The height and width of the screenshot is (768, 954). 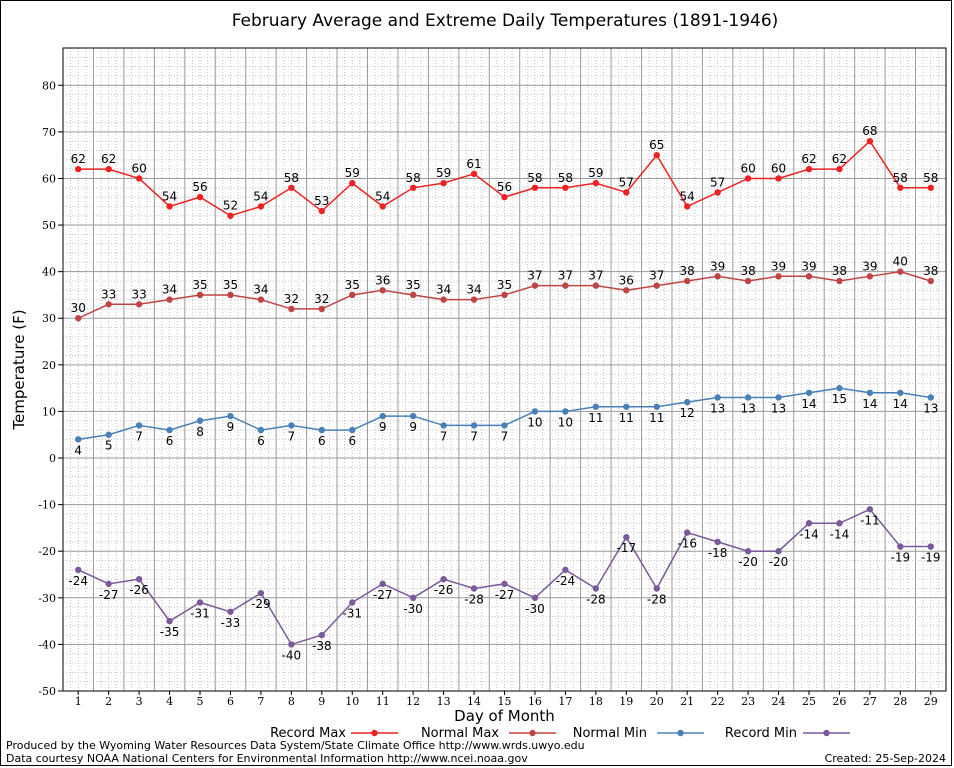 What do you see at coordinates (200, 701) in the screenshot?
I see `x-tick-label: 5` at bounding box center [200, 701].